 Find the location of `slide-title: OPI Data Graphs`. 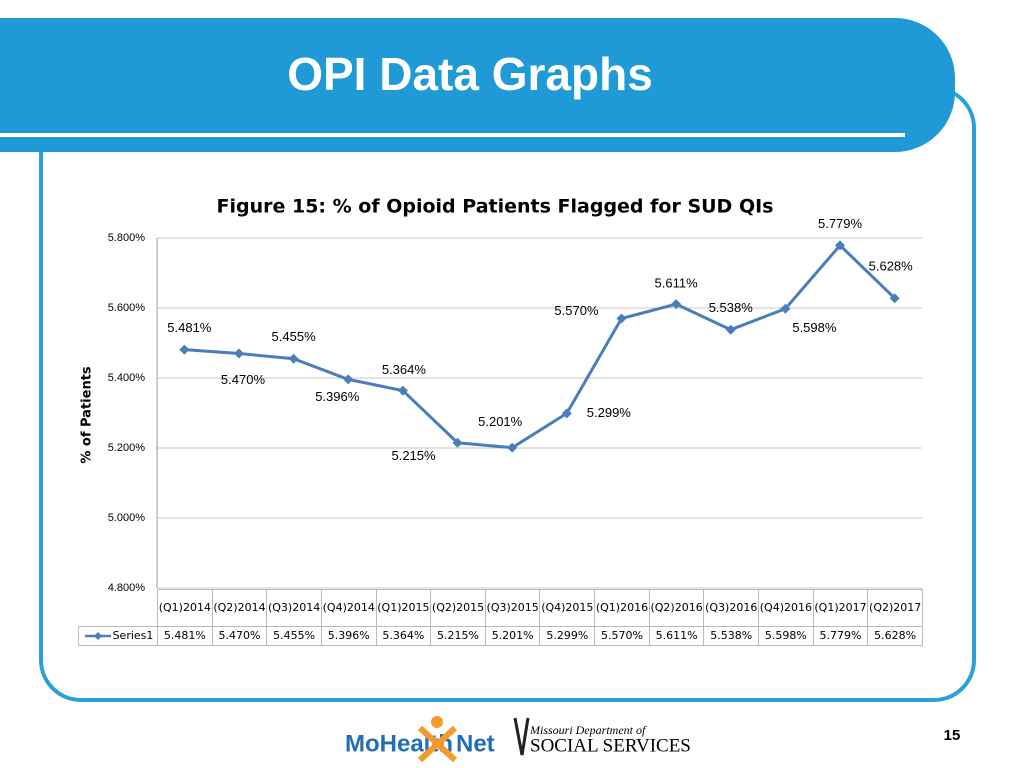

slide-title: OPI Data Graphs is located at coordinates (470, 74).